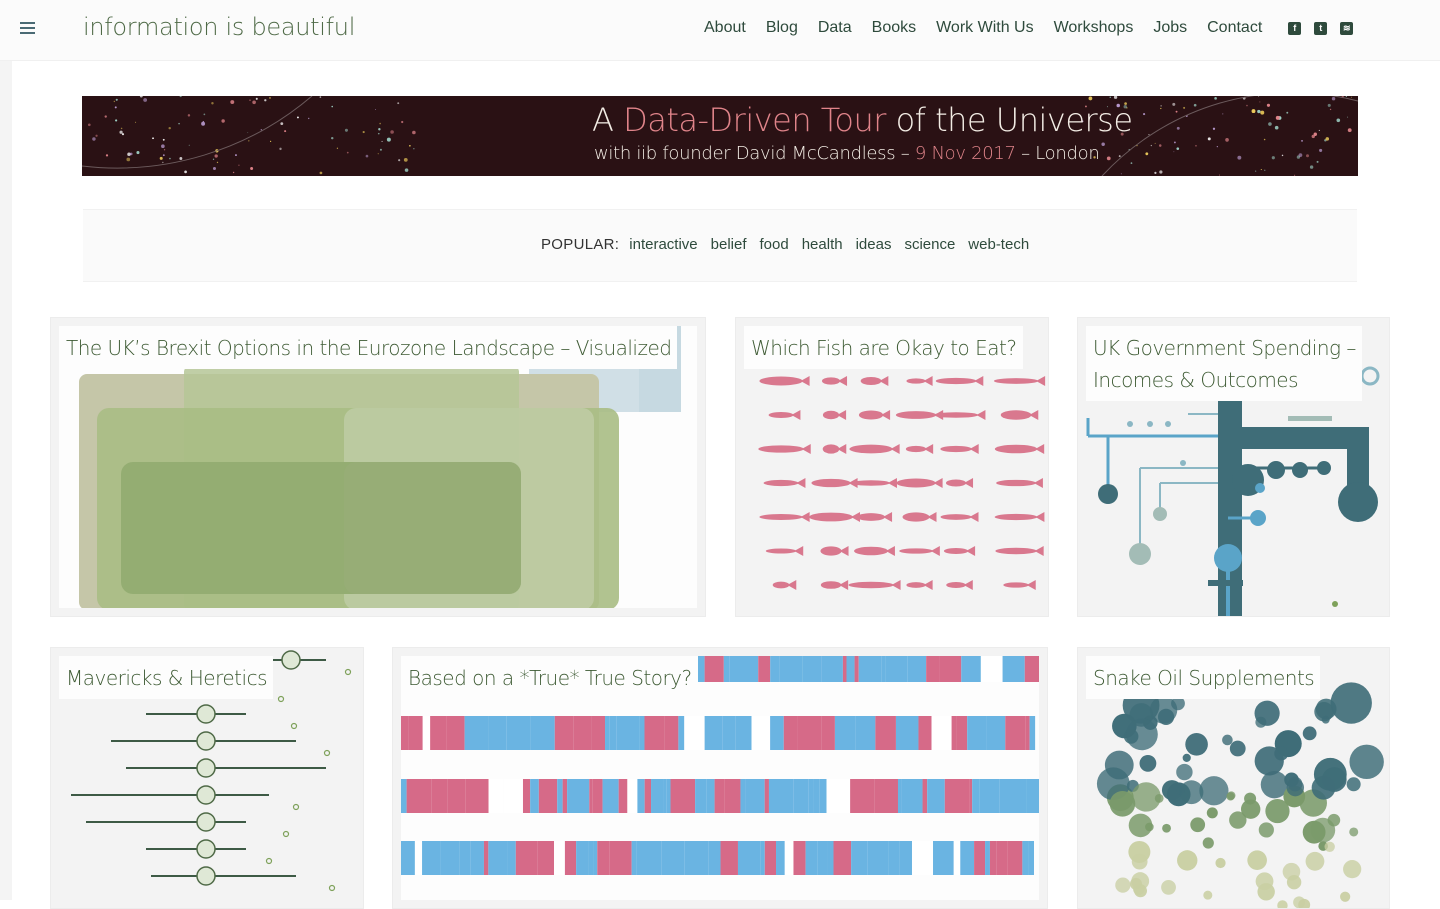 Image resolution: width=1440 pixels, height=909 pixels. I want to click on snake-oil-thumbnail-graphic, so click(1240, 795).